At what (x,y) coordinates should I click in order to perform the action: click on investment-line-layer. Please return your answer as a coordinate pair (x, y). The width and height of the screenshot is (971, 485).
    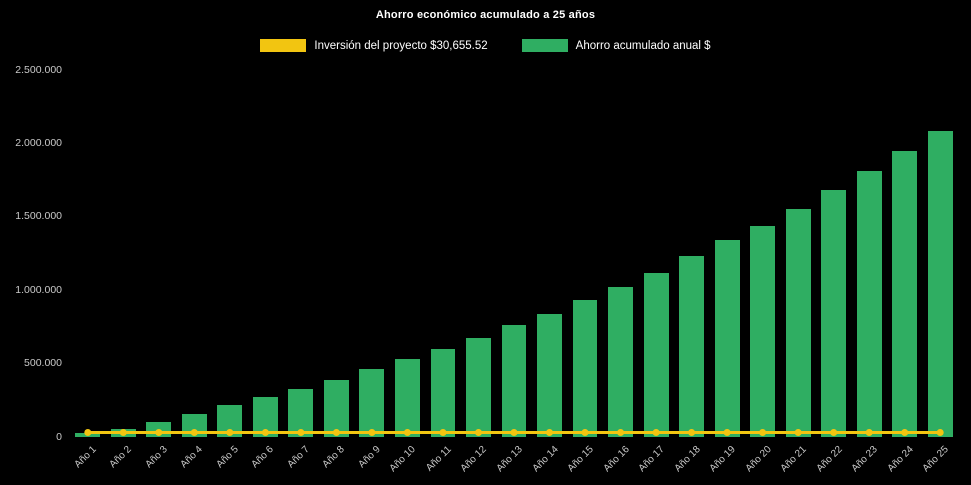
    Looking at the image, I should click on (514, 432).